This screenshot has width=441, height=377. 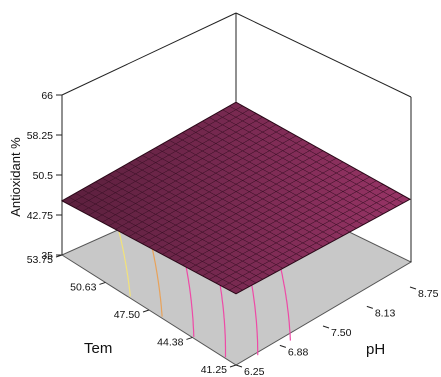 What do you see at coordinates (98, 348) in the screenshot?
I see `tem-axis-label: Tem` at bounding box center [98, 348].